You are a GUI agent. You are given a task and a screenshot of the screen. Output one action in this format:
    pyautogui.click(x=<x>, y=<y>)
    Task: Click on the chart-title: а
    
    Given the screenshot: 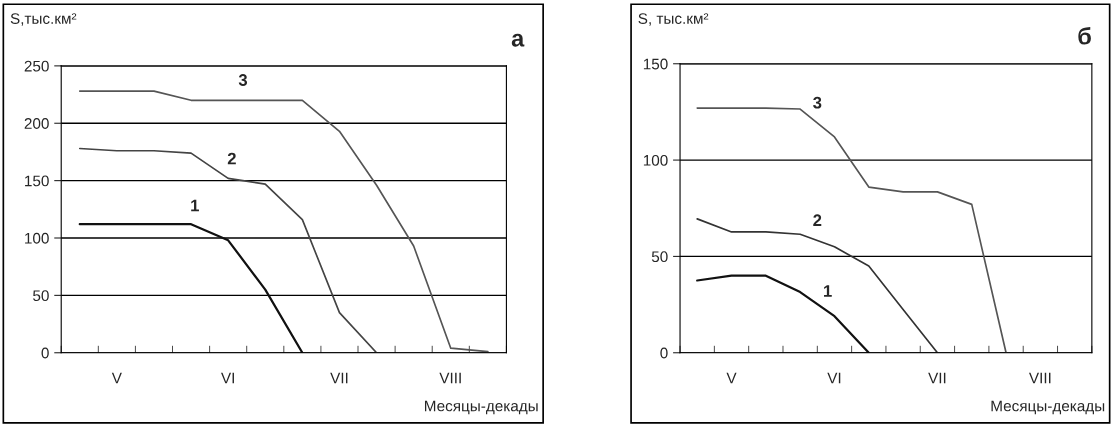 What is the action you would take?
    pyautogui.click(x=518, y=40)
    